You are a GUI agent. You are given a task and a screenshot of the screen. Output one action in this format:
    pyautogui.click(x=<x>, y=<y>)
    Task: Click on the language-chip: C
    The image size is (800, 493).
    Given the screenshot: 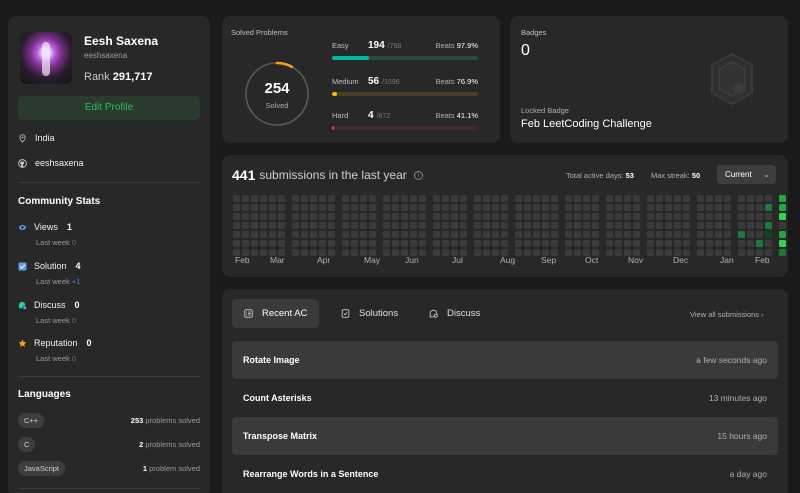 What is the action you would take?
    pyautogui.click(x=27, y=444)
    